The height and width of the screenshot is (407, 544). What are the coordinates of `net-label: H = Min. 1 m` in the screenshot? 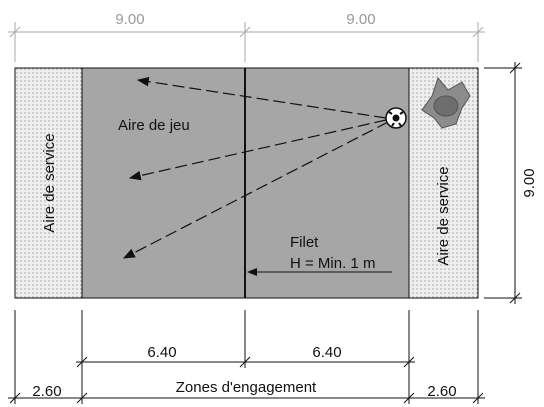 It's located at (332, 263).